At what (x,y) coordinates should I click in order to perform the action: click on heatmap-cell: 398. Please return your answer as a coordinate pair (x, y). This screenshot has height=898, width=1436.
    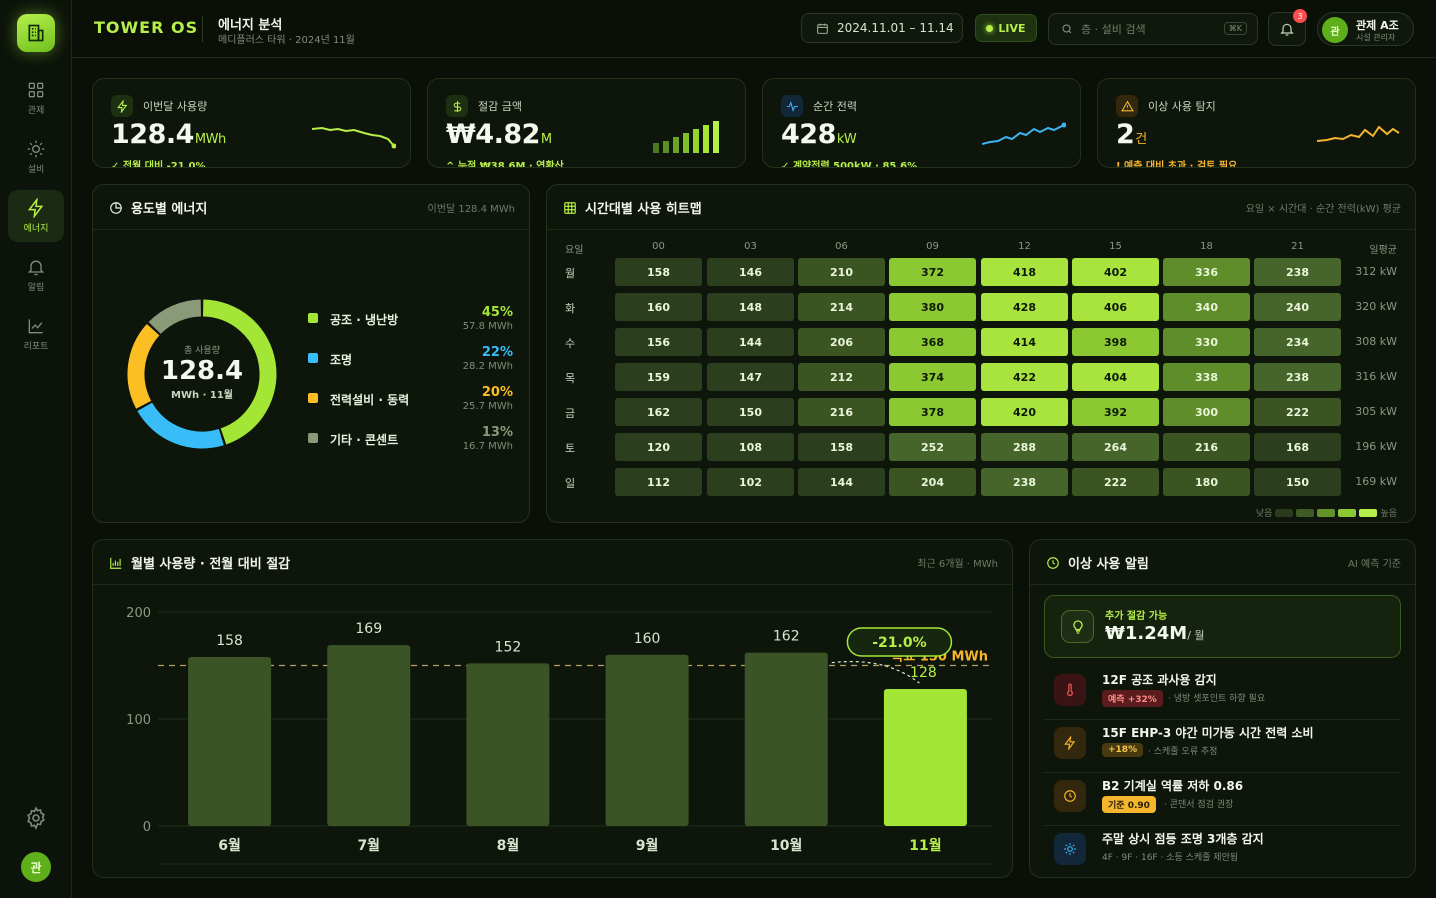
    Looking at the image, I should click on (1115, 342).